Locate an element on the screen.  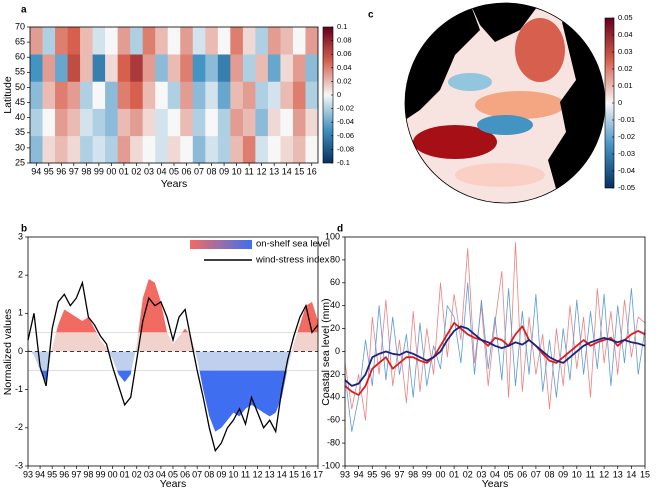
colorbar-tick-label: 0 is located at coordinates (620, 102).